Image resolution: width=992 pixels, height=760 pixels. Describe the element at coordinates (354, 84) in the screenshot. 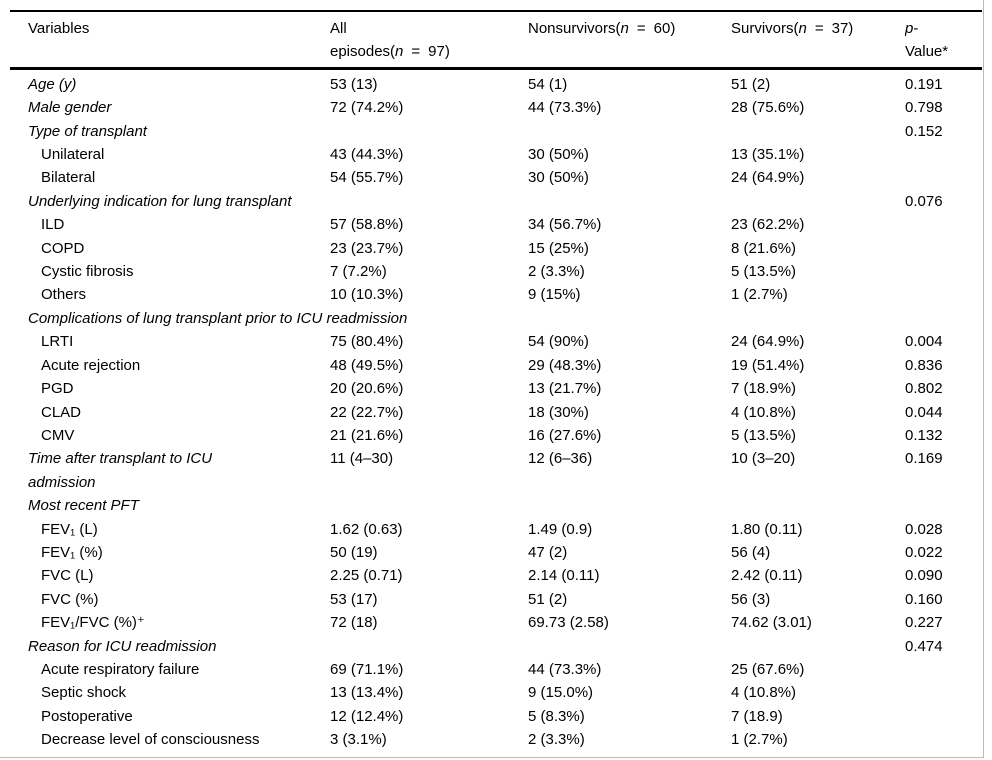

I see `cell-all-episodes: 53 (13)` at that location.